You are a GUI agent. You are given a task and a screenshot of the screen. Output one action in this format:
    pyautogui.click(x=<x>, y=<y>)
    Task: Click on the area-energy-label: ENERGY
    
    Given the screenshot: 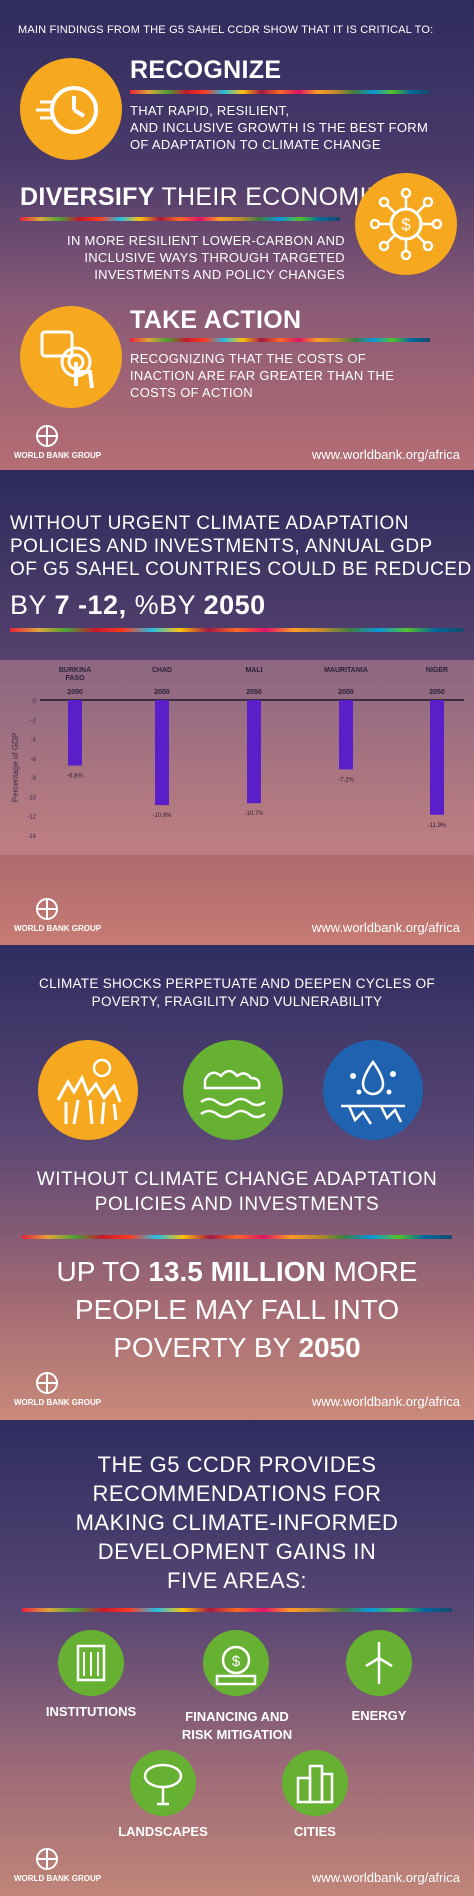 What is the action you would take?
    pyautogui.click(x=379, y=1715)
    